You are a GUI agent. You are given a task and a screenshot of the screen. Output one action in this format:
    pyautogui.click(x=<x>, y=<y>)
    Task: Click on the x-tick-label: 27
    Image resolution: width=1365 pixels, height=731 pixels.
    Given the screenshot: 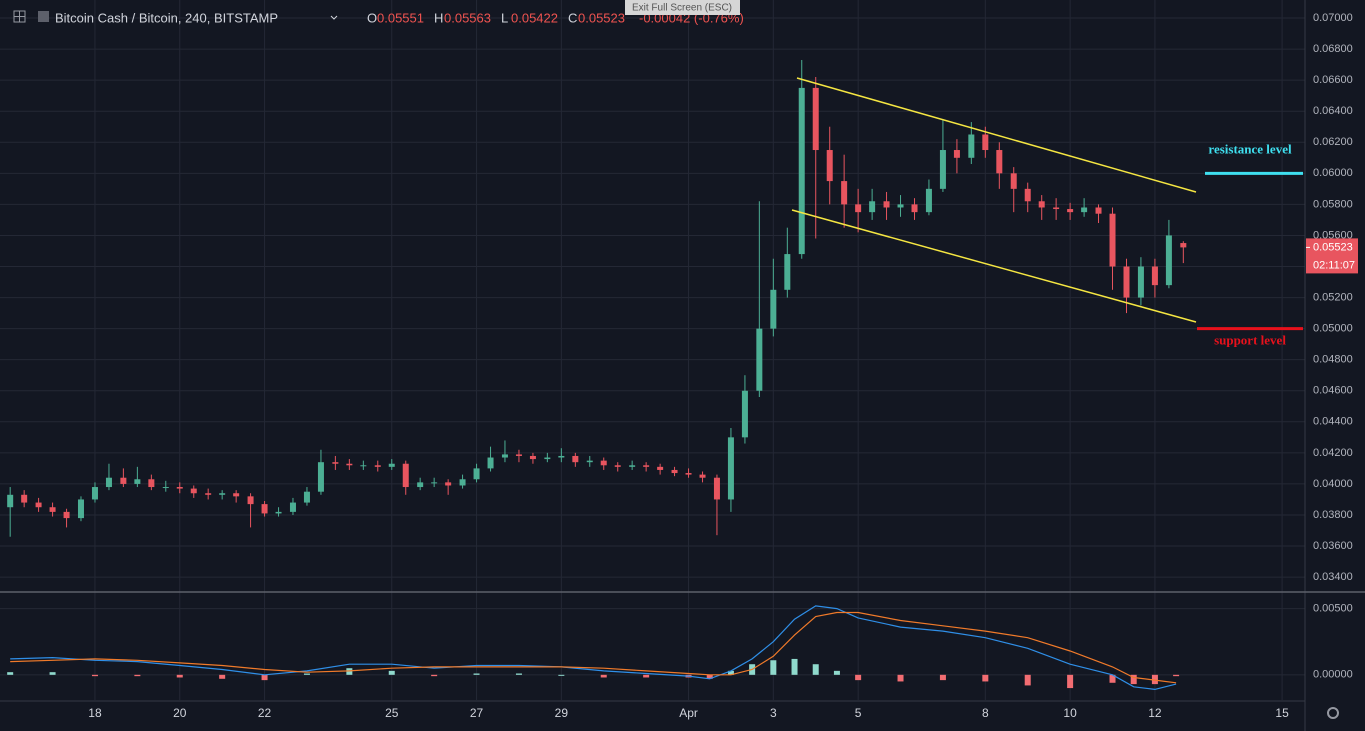 What is the action you would take?
    pyautogui.click(x=477, y=713)
    